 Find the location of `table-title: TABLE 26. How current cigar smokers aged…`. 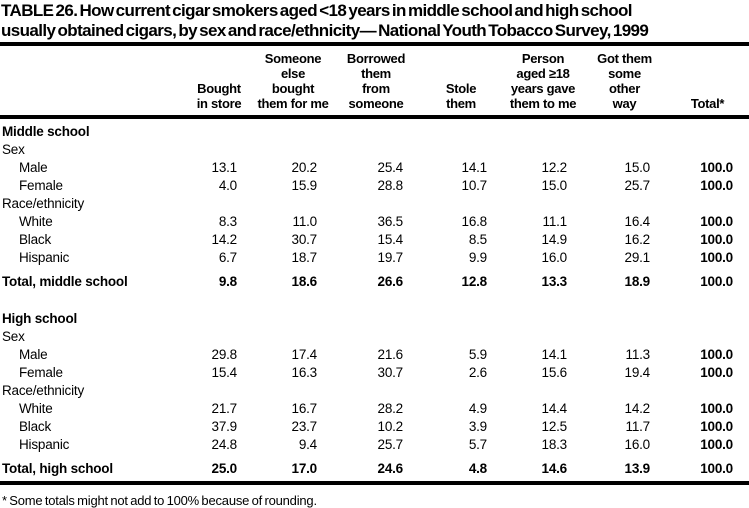

table-title: TABLE 26. How current cigar smokers aged… is located at coordinates (325, 20).